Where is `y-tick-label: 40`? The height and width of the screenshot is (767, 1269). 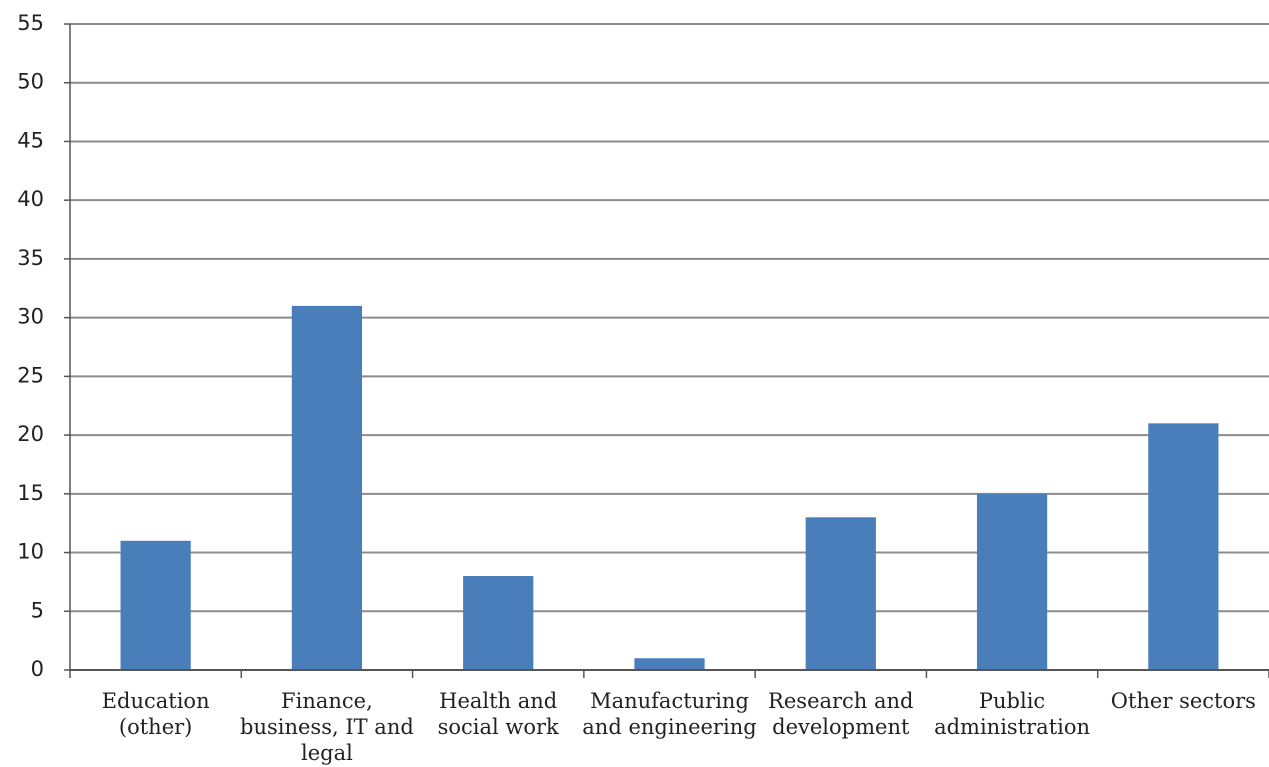 y-tick-label: 40 is located at coordinates (30, 199).